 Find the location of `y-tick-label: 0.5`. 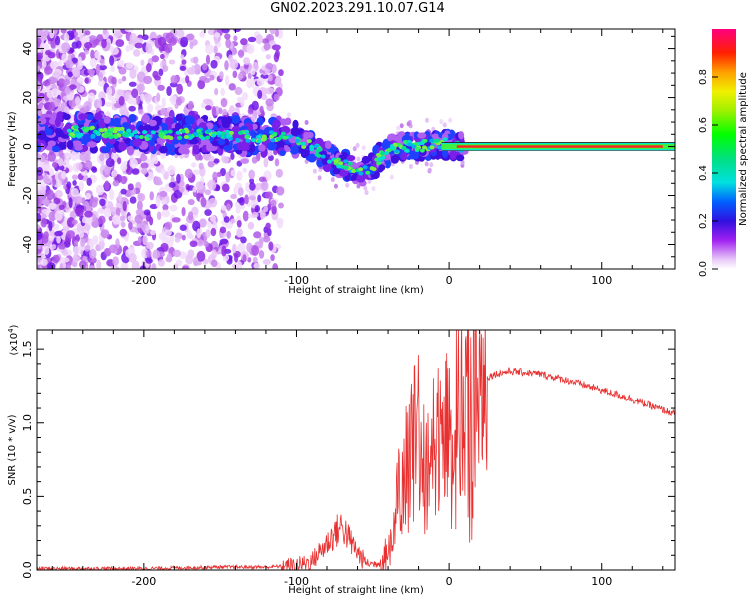

y-tick-label: 0.5 is located at coordinates (27, 497).